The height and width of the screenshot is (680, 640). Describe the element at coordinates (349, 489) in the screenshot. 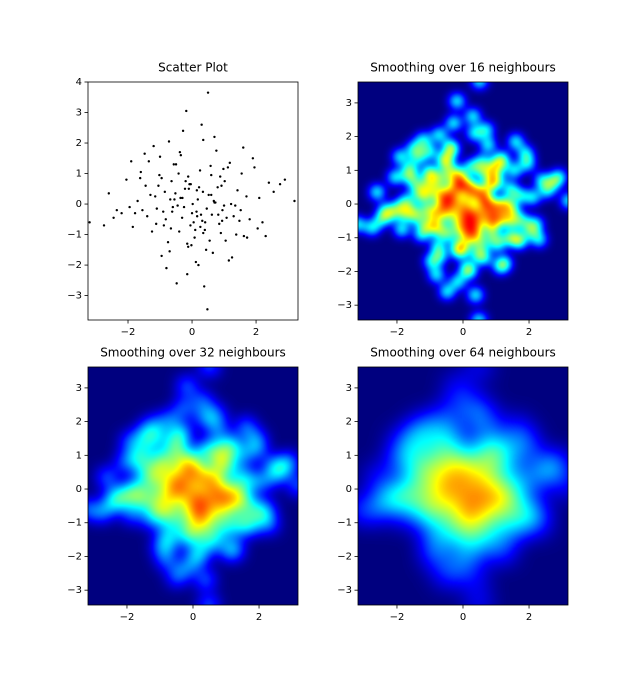

I see `y-tick-label: 0` at that location.